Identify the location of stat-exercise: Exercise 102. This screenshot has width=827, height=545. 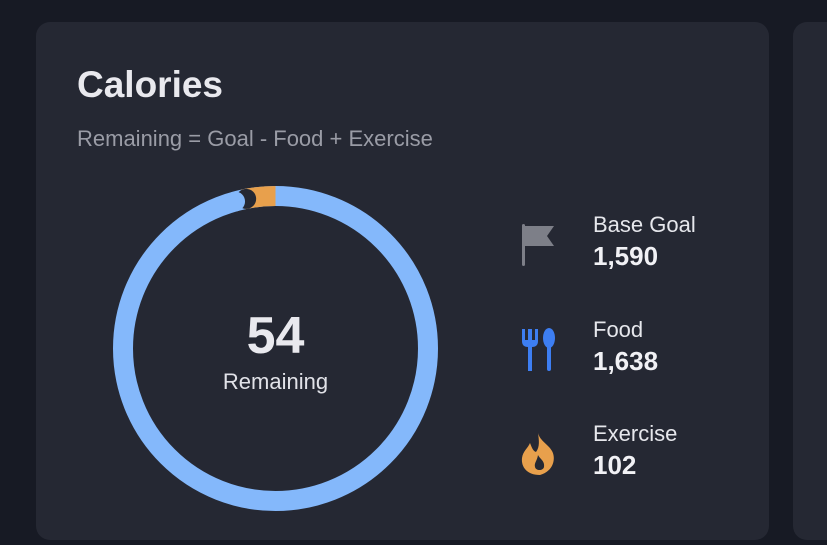
(638, 453).